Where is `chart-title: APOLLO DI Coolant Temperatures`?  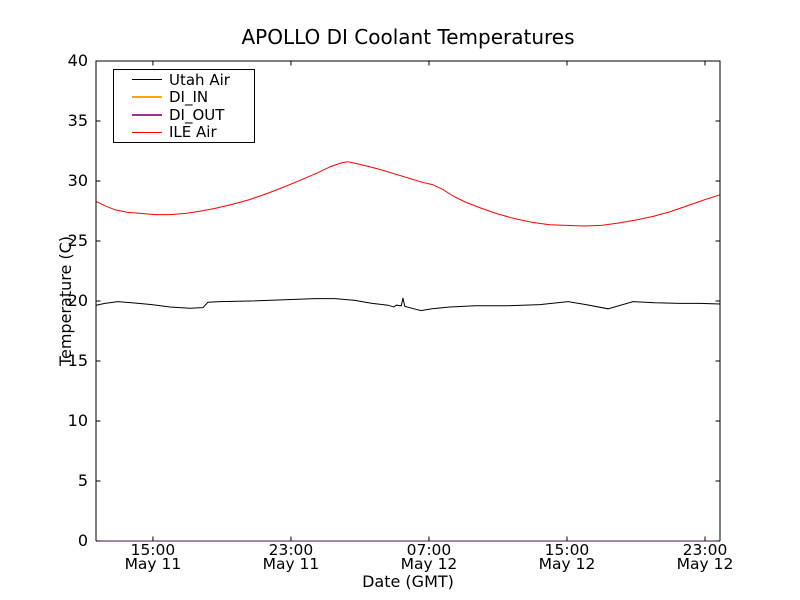
chart-title: APOLLO DI Coolant Temperatures is located at coordinates (408, 37).